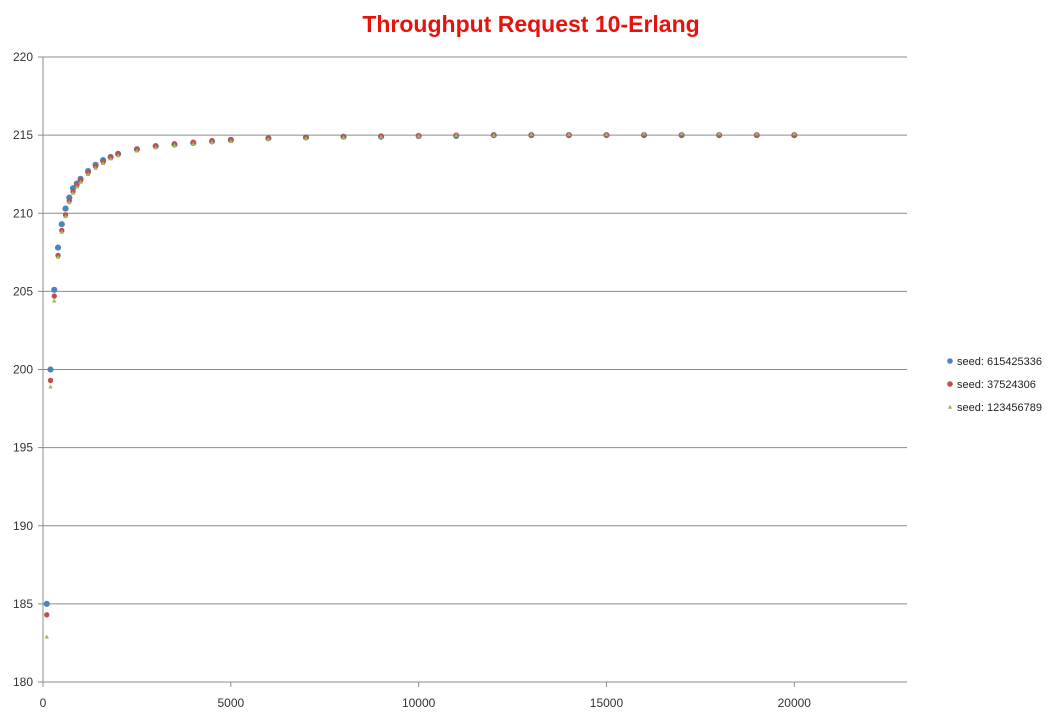 This screenshot has height=721, width=1059. What do you see at coordinates (23, 370) in the screenshot?
I see `y-tick-label: 200` at bounding box center [23, 370].